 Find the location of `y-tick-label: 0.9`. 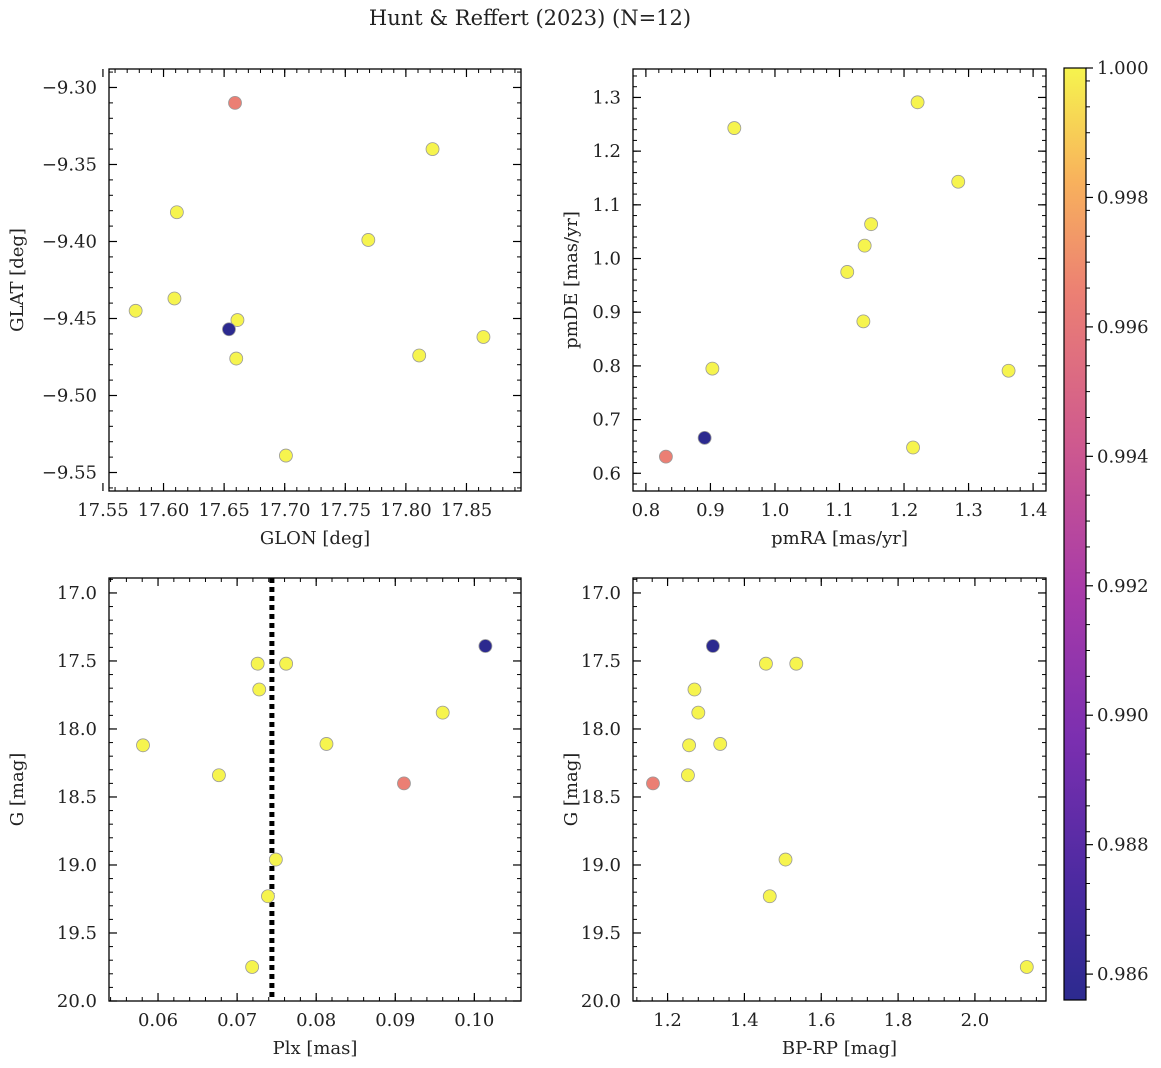

y-tick-label: 0.9 is located at coordinates (606, 312).